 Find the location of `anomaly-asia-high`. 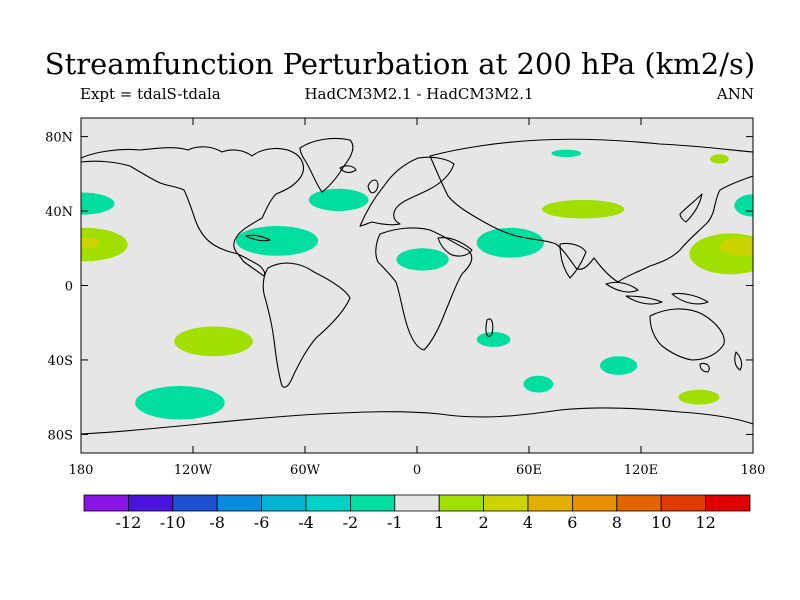

anomaly-asia-high is located at coordinates (583, 209).